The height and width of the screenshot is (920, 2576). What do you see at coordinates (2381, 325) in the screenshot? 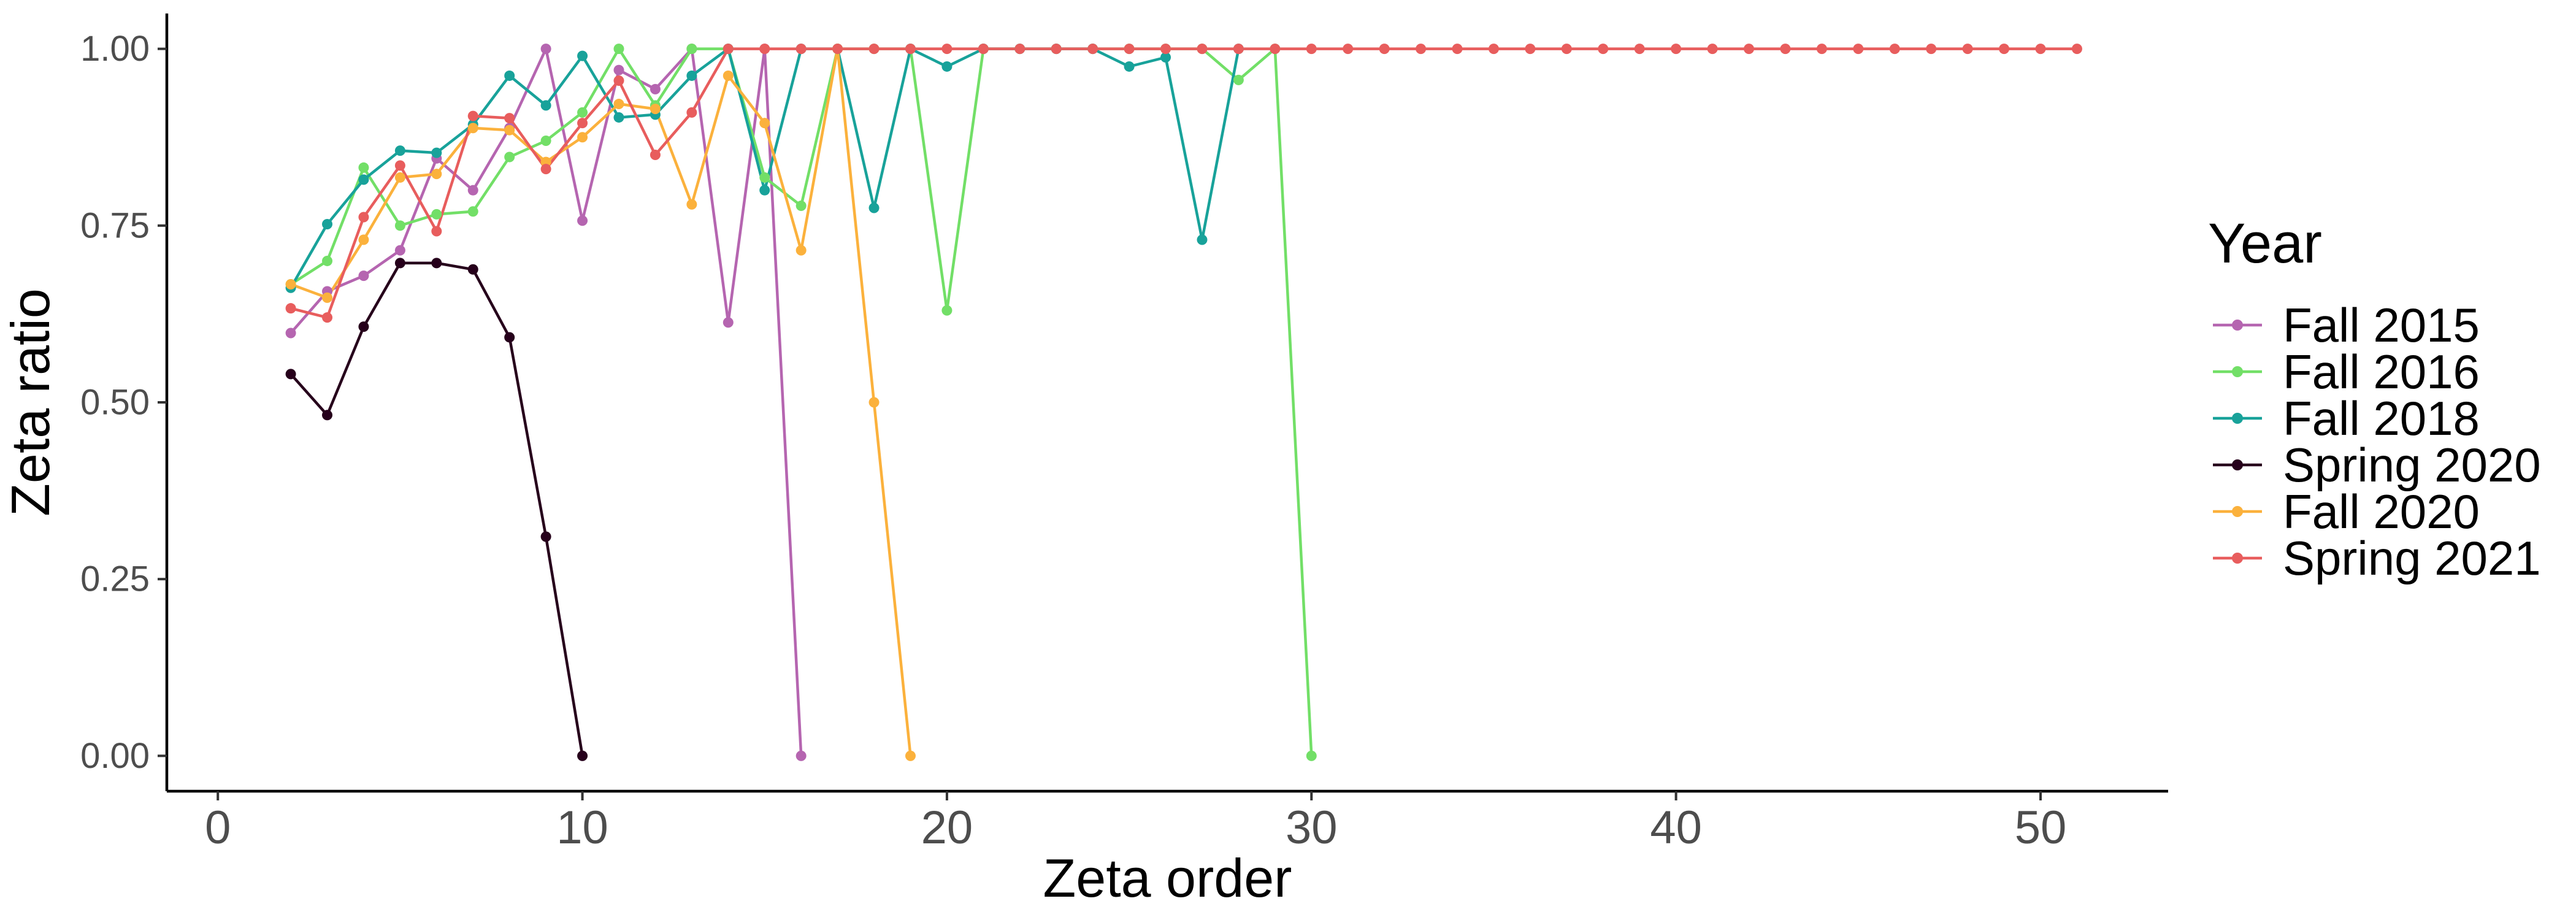
I see `legend-label-fall-2015: Fall 2015` at bounding box center [2381, 325].